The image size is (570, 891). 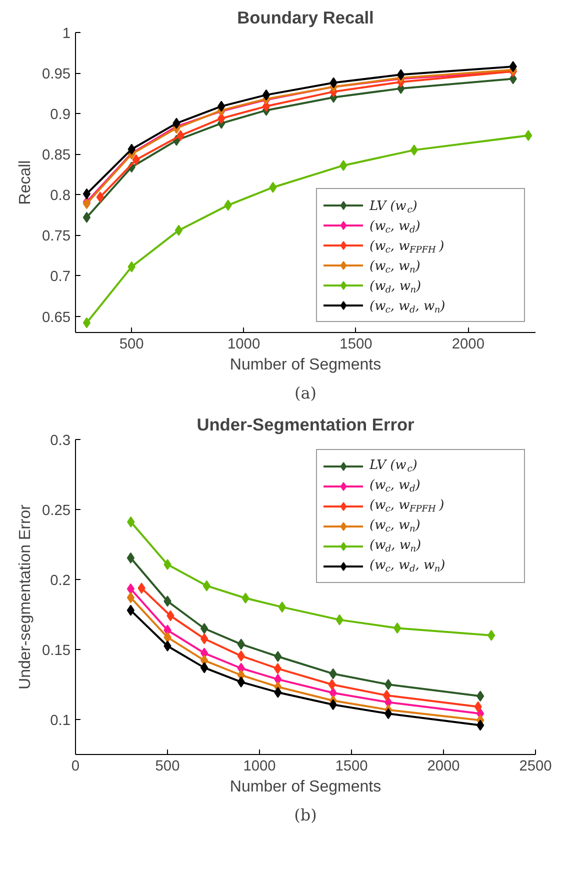 What do you see at coordinates (56, 651) in the screenshot?
I see `y-tick-label: 0.15` at bounding box center [56, 651].